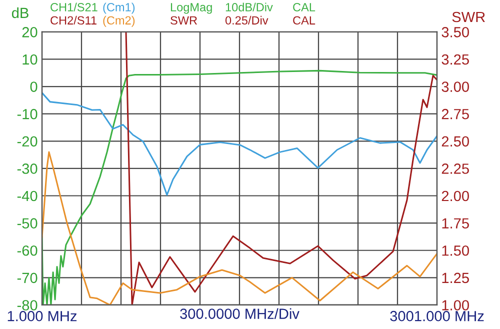 The image size is (500, 329). I want to click on y-tick-label: -20, so click(27, 141).